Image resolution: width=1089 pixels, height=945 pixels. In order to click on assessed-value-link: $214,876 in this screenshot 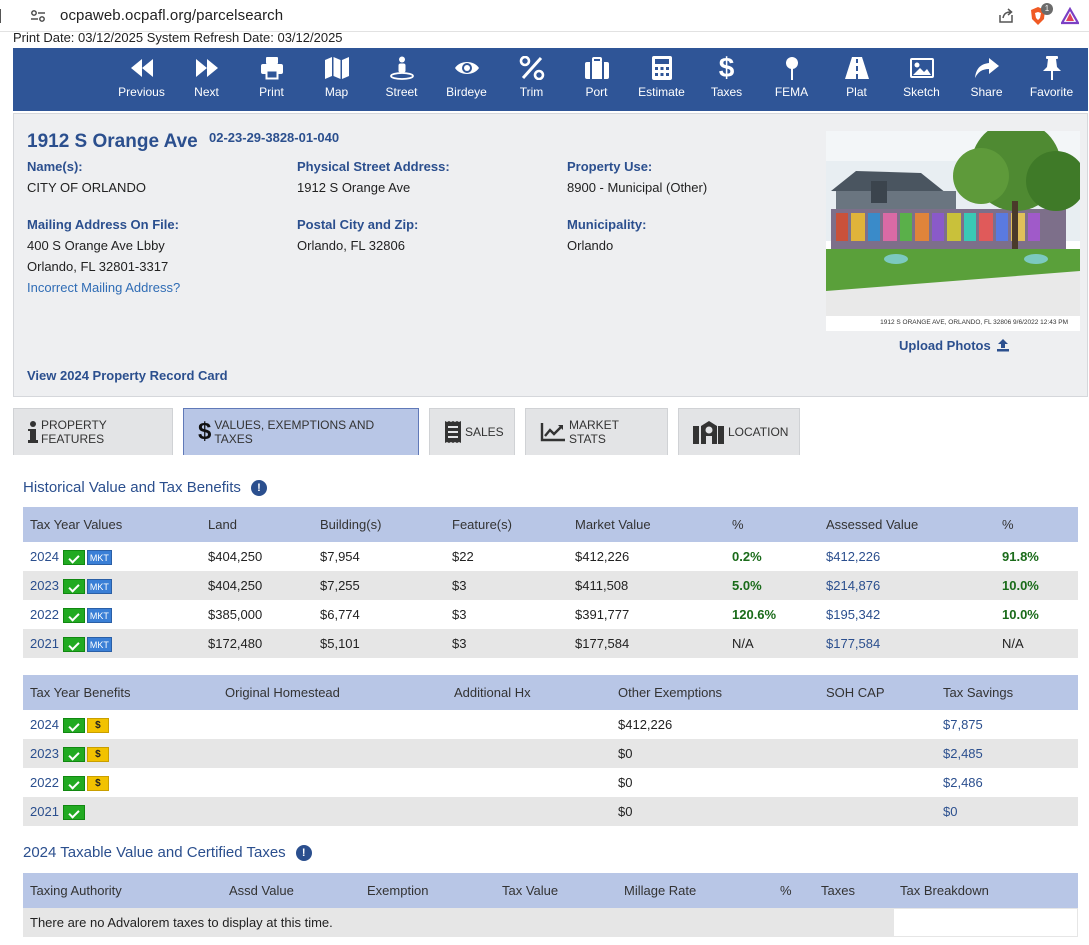, I will do `click(853, 585)`.